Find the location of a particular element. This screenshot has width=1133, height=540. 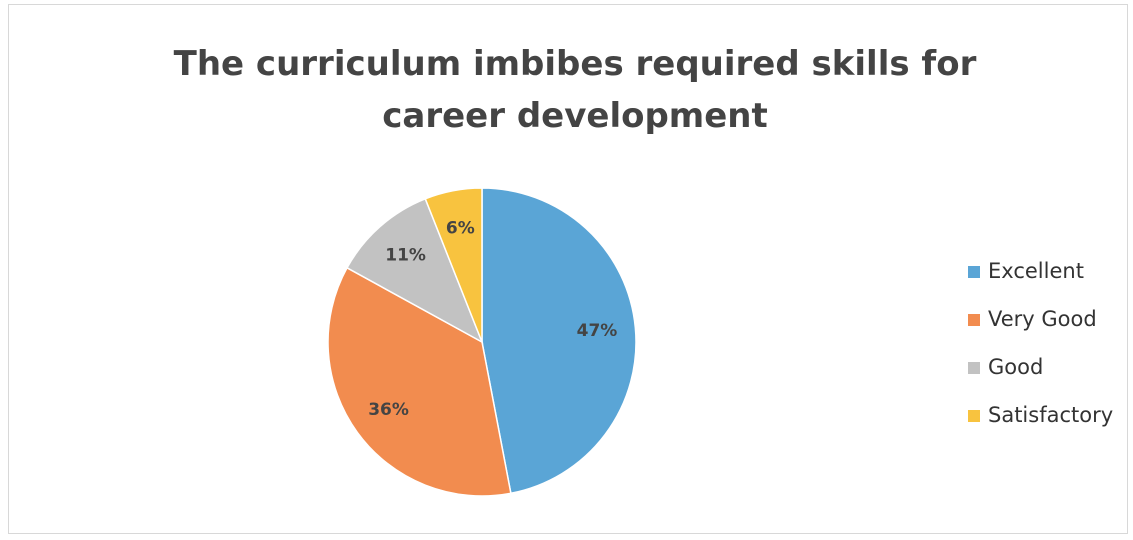

legend-label: Good is located at coordinates (1015, 367).